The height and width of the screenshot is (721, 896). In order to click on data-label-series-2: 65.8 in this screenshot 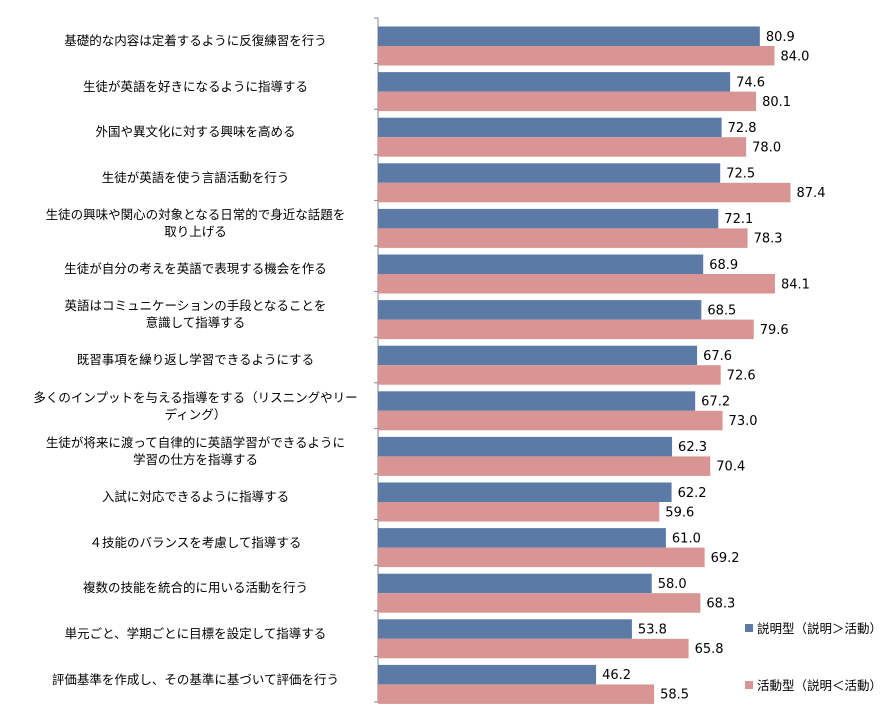, I will do `click(709, 649)`.